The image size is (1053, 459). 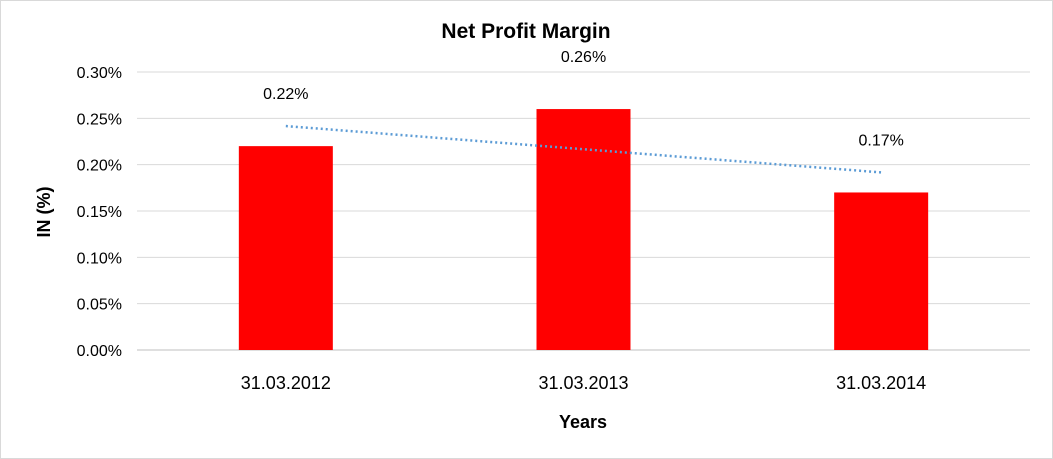 I want to click on data-label: 0.17%, so click(x=880, y=140).